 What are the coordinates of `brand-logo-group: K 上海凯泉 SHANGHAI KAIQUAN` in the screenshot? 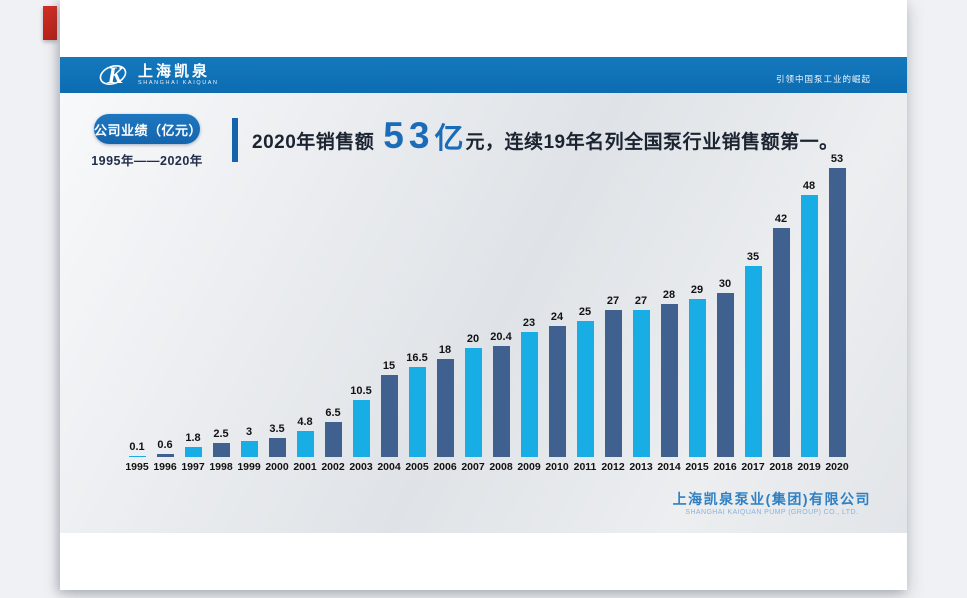 It's located at (158, 75).